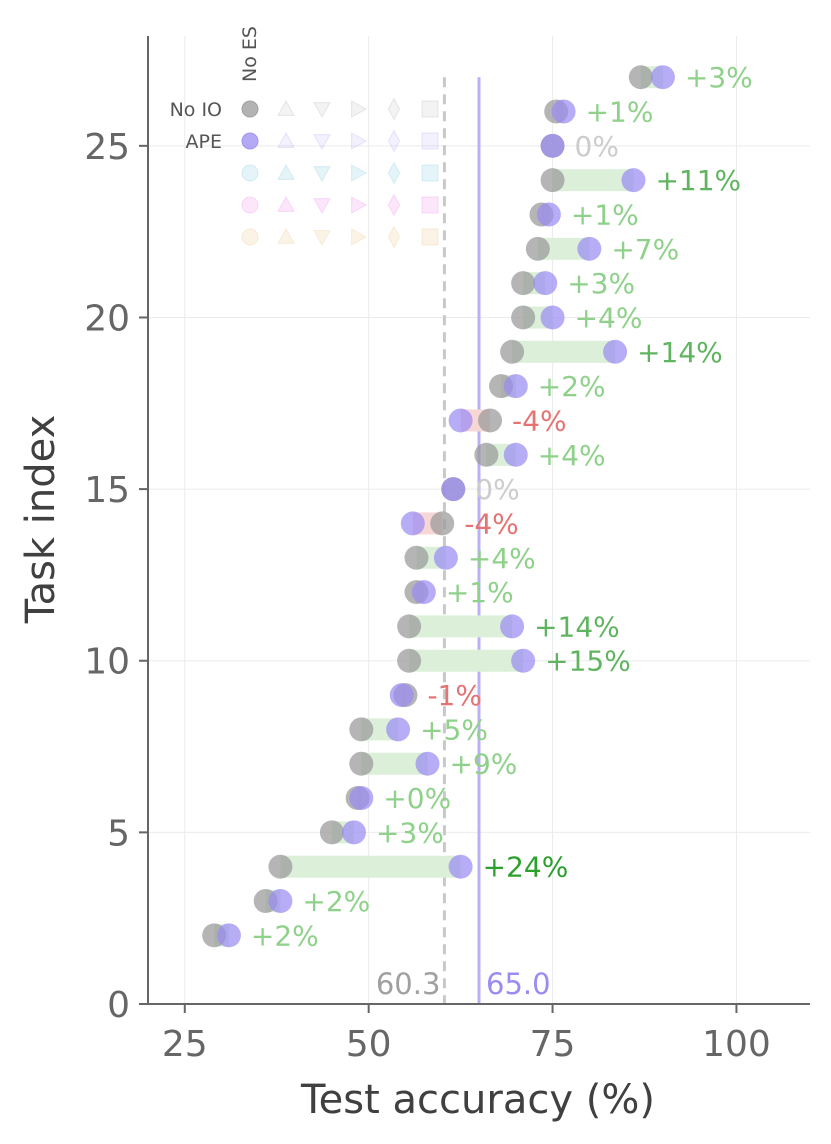 This screenshot has width=831, height=1144. What do you see at coordinates (250, 54) in the screenshot?
I see `legend-column-header: No ES` at bounding box center [250, 54].